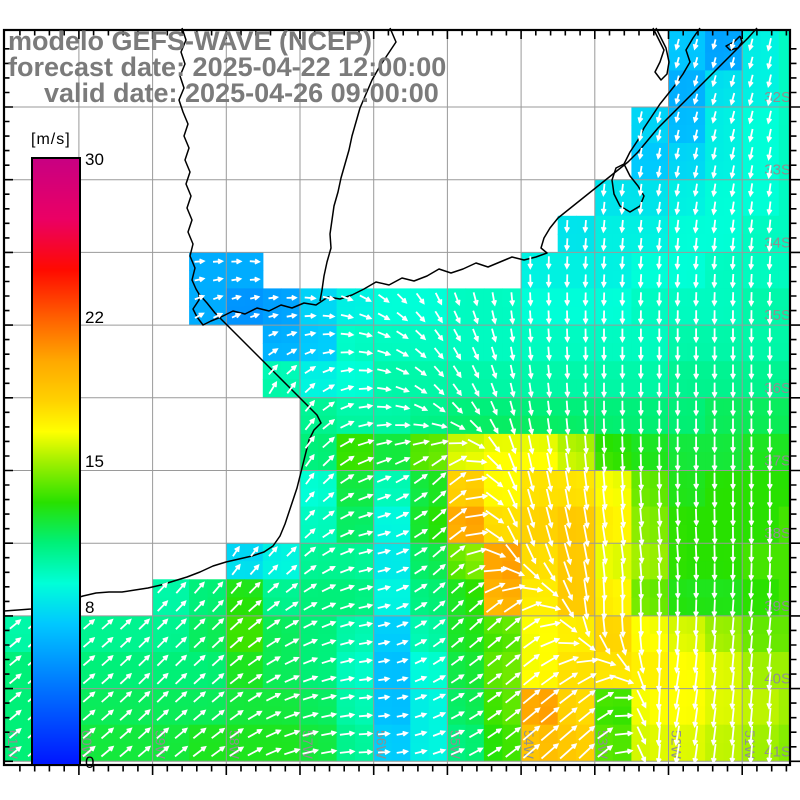  I want to click on colorbar, so click(56, 461).